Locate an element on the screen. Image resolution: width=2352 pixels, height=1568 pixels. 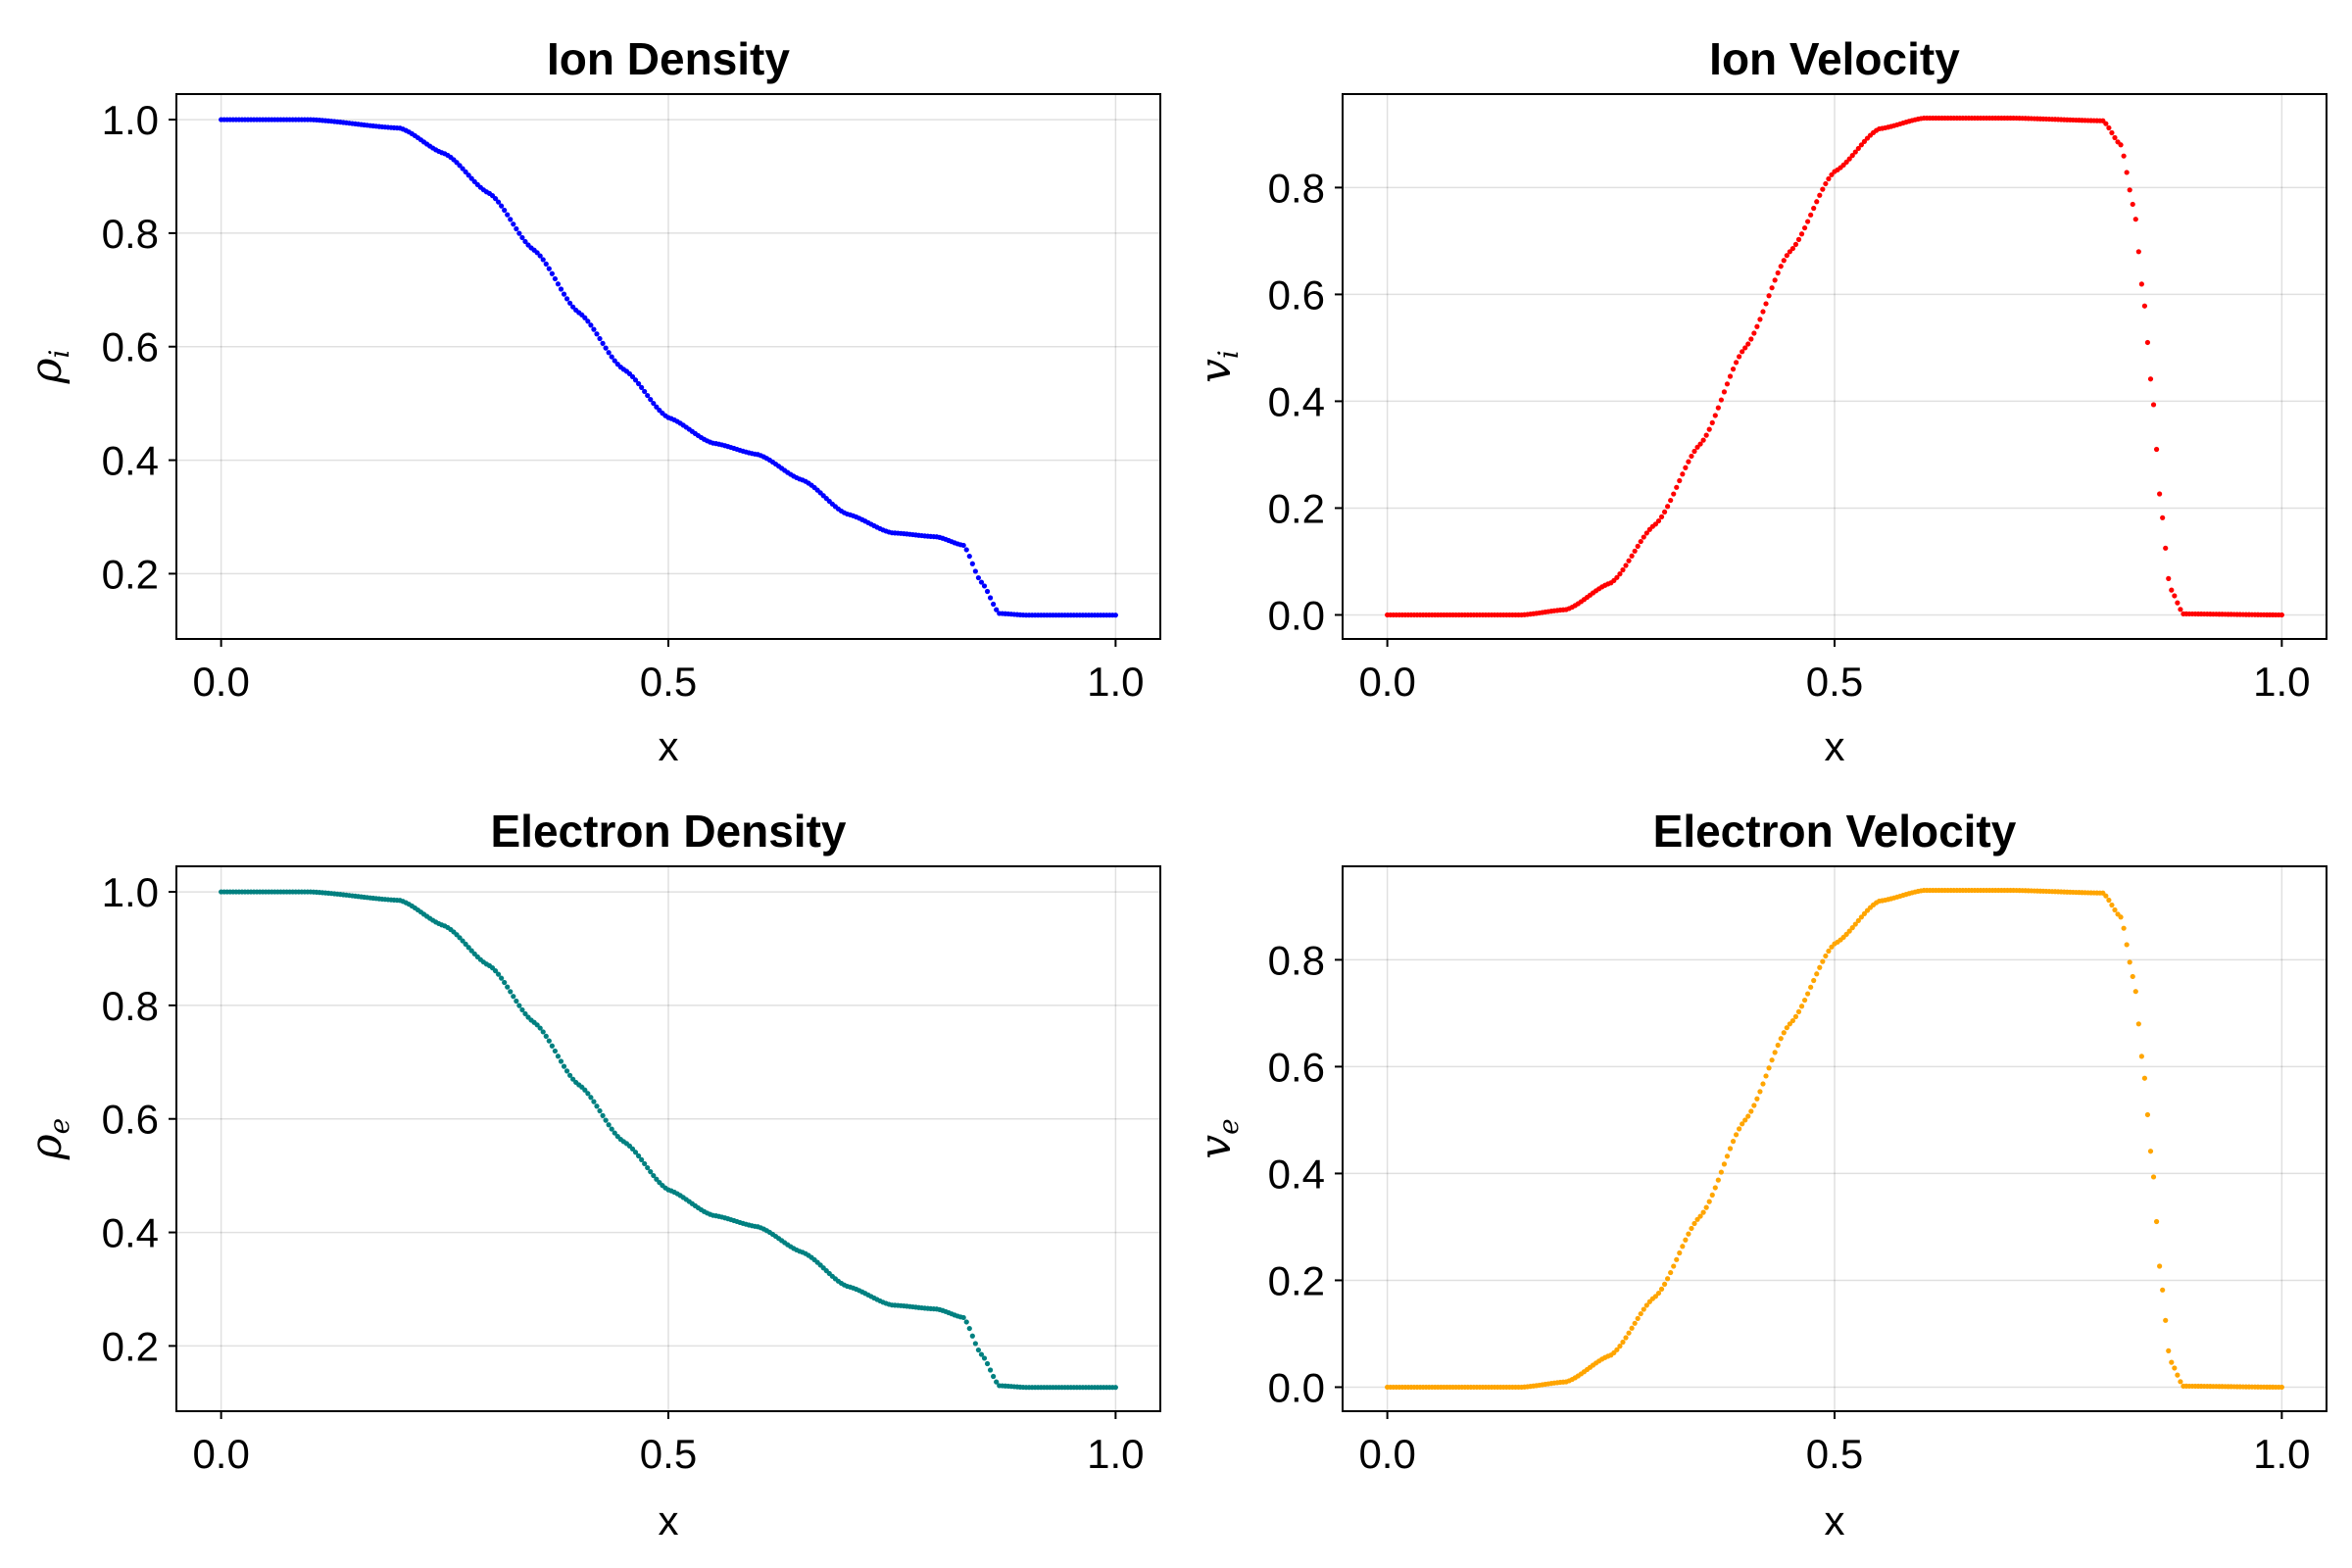
y-axis-label: ve is located at coordinates (1218, 1138).